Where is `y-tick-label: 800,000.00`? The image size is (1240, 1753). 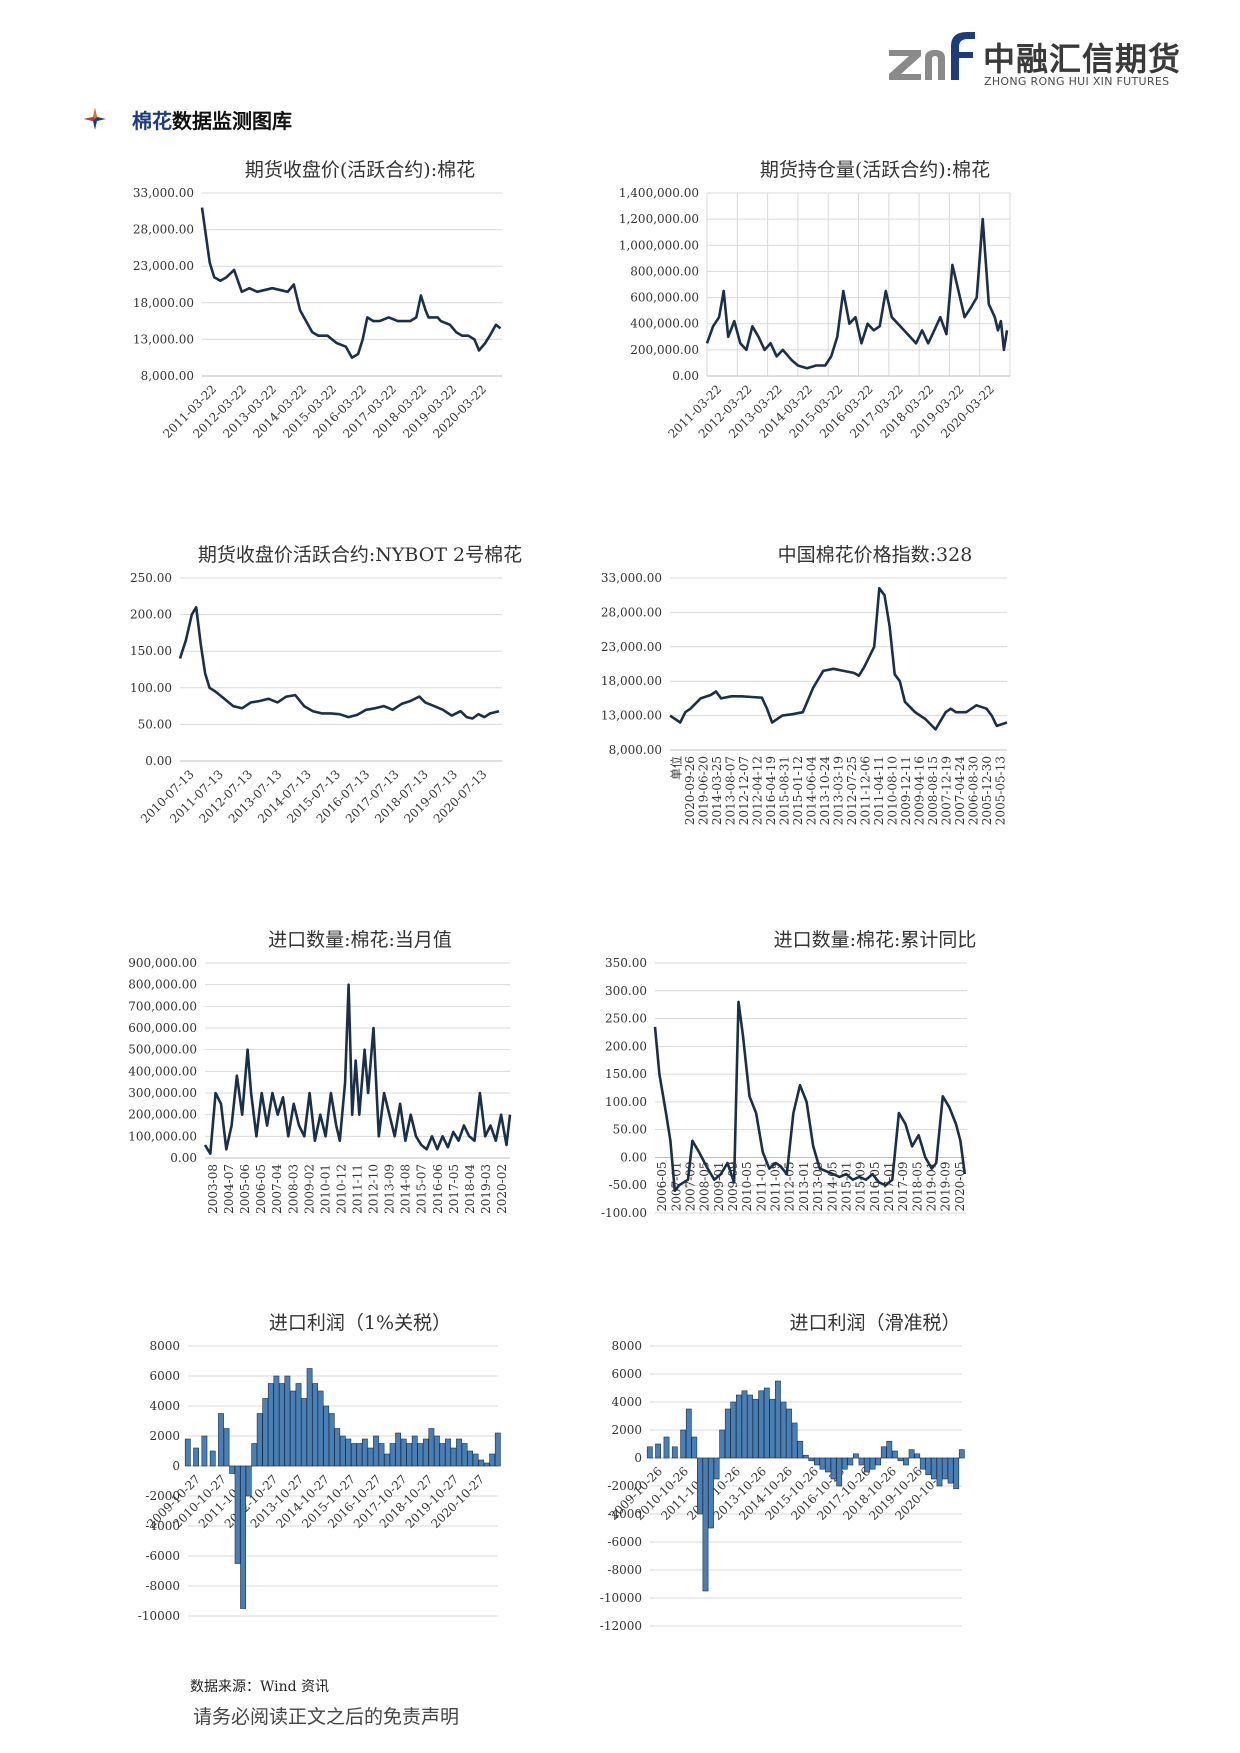
y-tick-label: 800,000.00 is located at coordinates (162, 985).